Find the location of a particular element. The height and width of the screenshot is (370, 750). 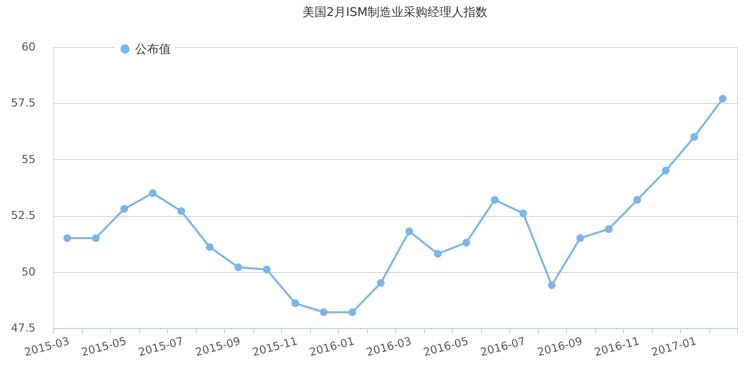

y-tick-label: 60 is located at coordinates (29, 47).